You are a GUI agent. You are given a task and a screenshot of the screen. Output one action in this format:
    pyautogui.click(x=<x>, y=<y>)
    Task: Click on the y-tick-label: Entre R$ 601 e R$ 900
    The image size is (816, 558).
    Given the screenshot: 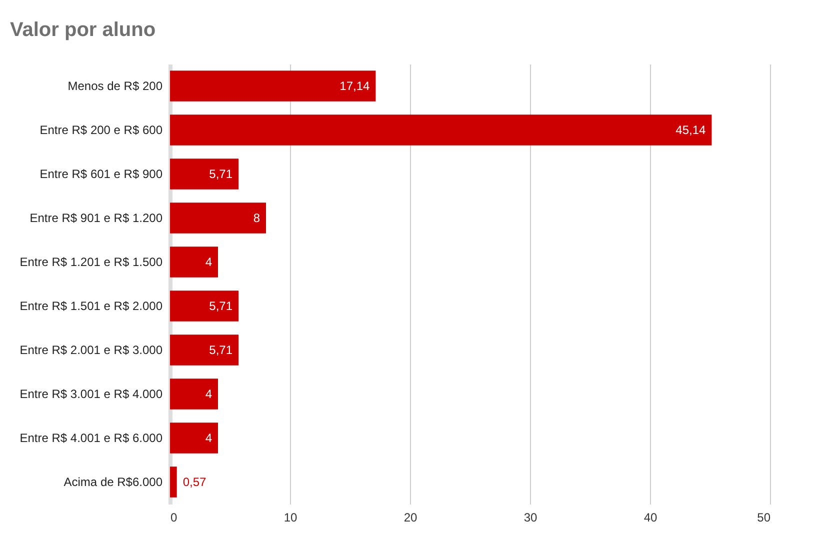 What is the action you would take?
    pyautogui.click(x=101, y=174)
    